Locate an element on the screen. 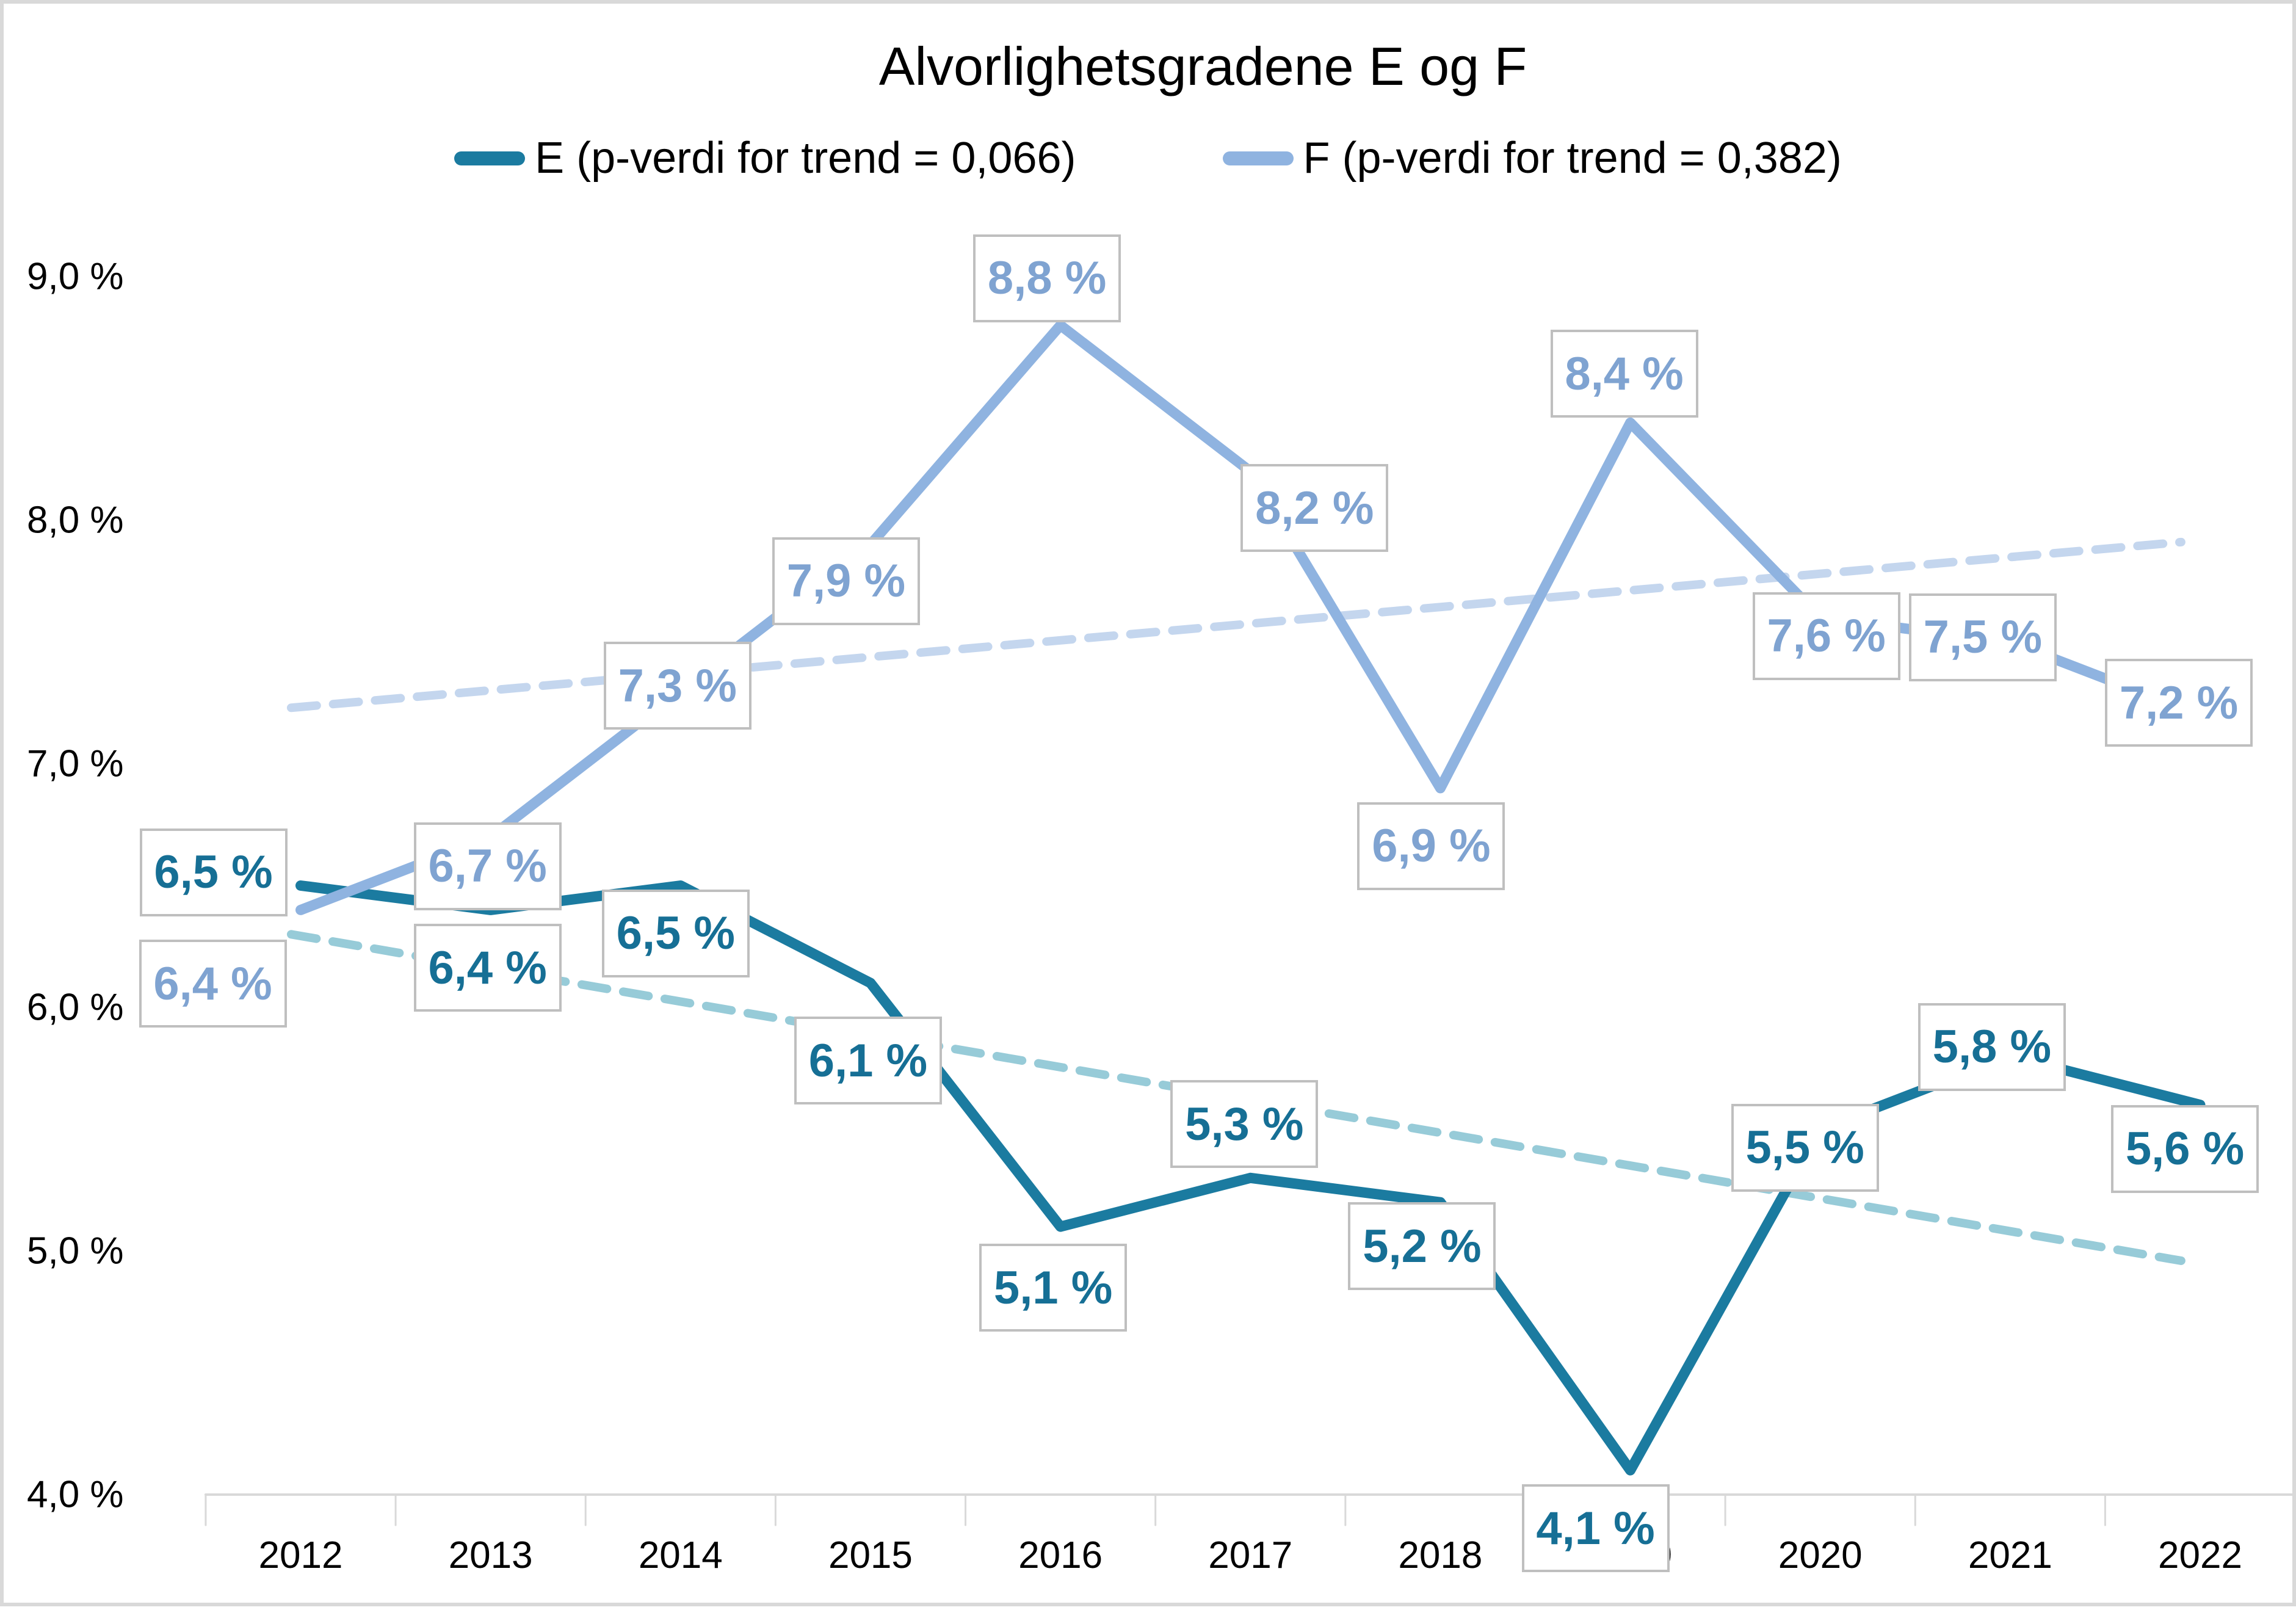  data-label-f-2022: 7,2 % is located at coordinates (2179, 703).